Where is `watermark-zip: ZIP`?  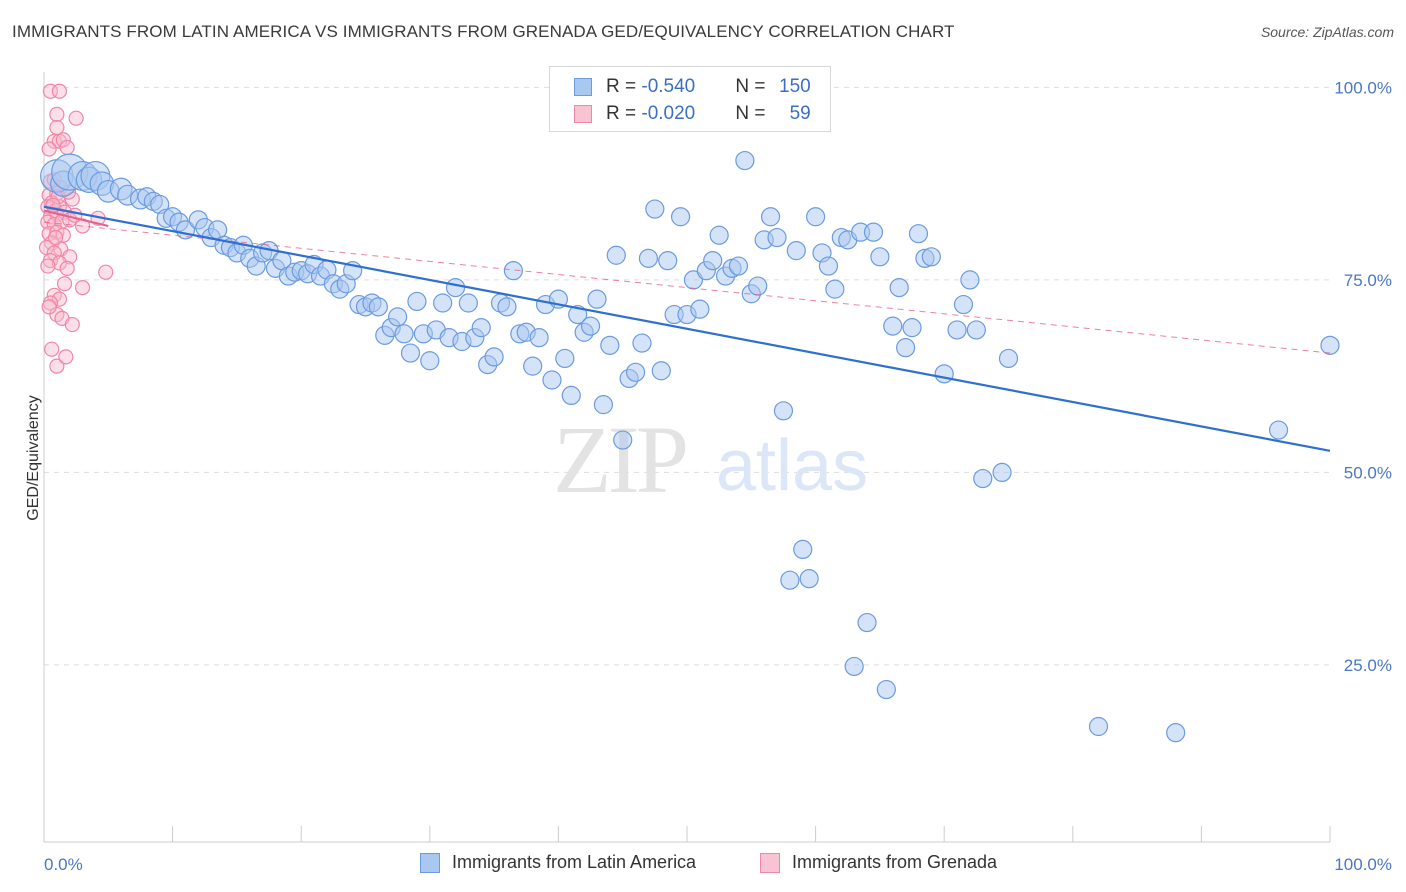
watermark-zip: ZIP is located at coordinates (619, 459).